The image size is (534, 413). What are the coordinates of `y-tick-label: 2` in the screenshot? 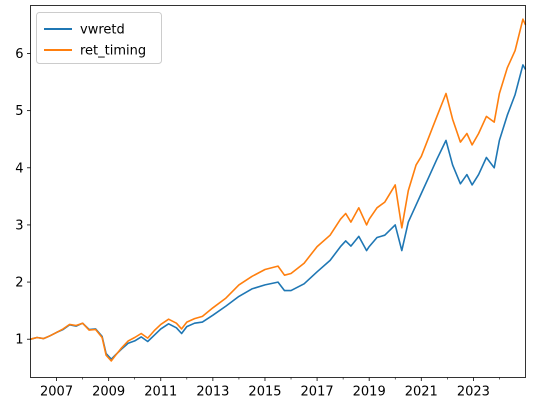 It's located at (19, 283).